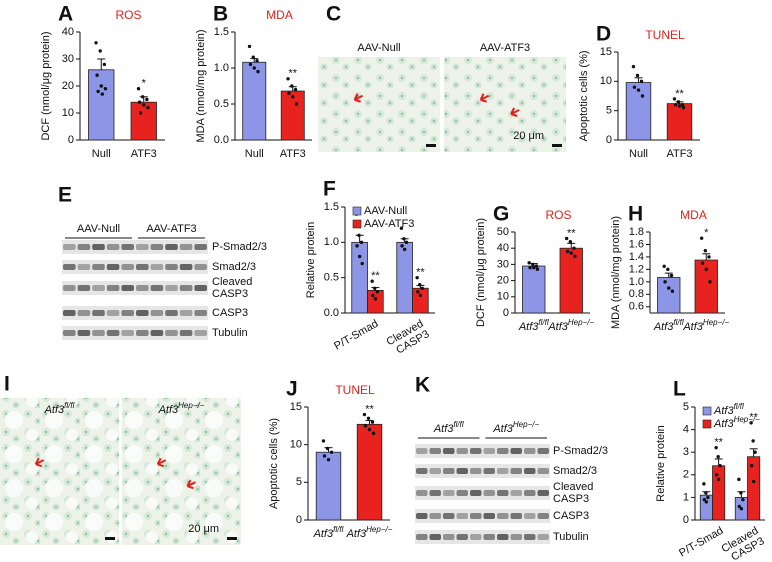 This screenshot has height=562, width=772. I want to click on y-axis-label: MDA (nmol/mg protein), so click(201, 85).